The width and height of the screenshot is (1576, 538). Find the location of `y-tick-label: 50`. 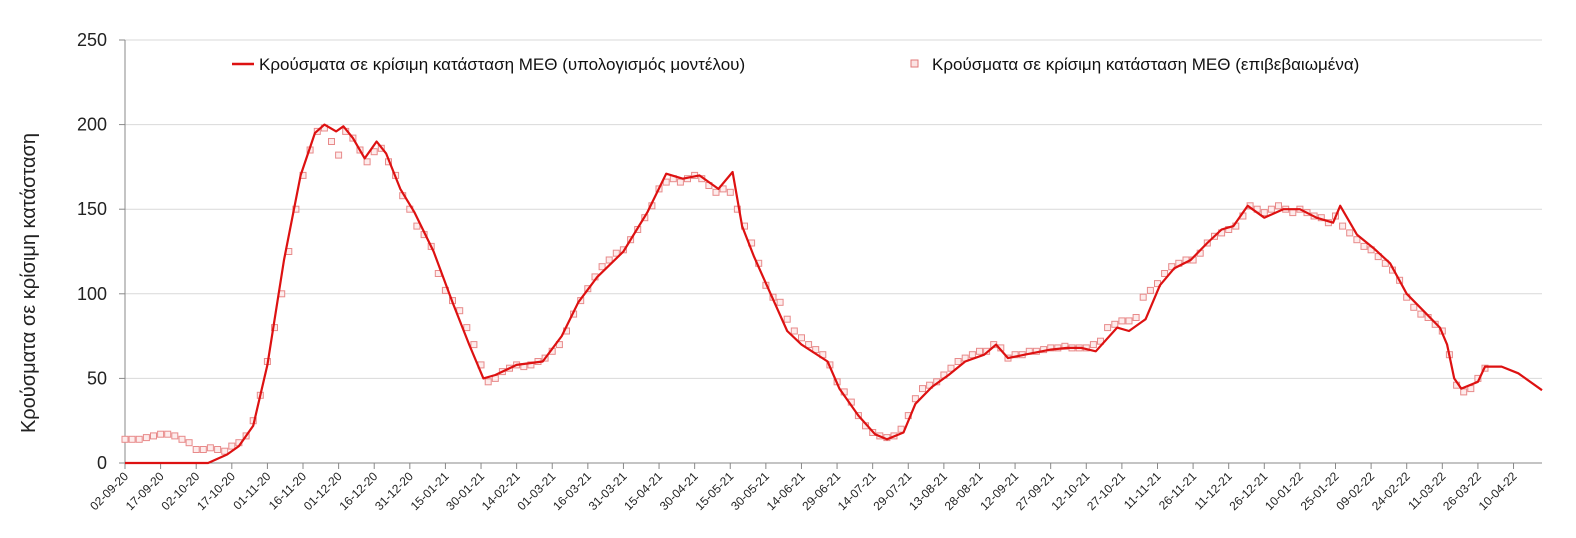

y-tick-label: 50 is located at coordinates (97, 378).